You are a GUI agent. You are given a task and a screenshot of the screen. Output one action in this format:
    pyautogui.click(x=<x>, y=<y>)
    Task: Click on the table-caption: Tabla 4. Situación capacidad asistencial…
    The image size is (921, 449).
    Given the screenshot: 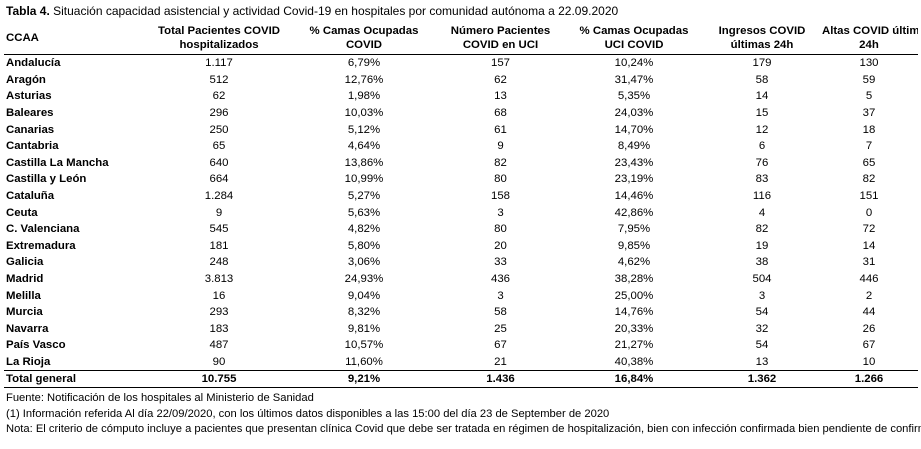 What is the action you would take?
    pyautogui.click(x=312, y=11)
    